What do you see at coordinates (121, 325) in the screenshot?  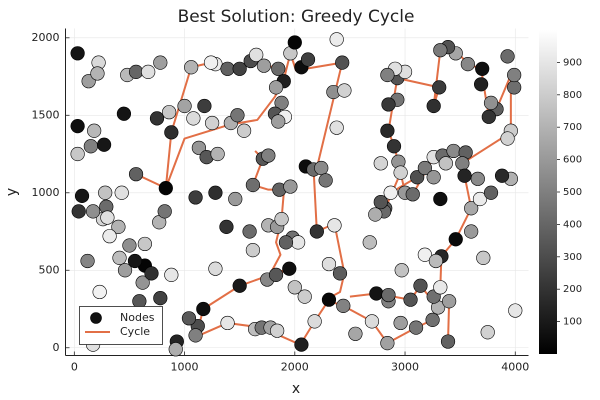 I see `legend-box` at bounding box center [121, 325].